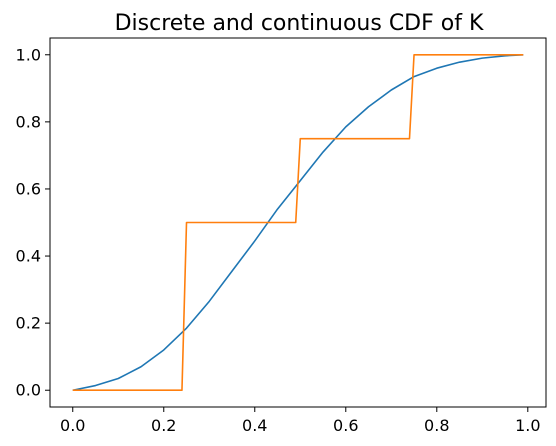 This screenshot has height=446, width=556. I want to click on x-tick-label: 0.4, so click(254, 425).